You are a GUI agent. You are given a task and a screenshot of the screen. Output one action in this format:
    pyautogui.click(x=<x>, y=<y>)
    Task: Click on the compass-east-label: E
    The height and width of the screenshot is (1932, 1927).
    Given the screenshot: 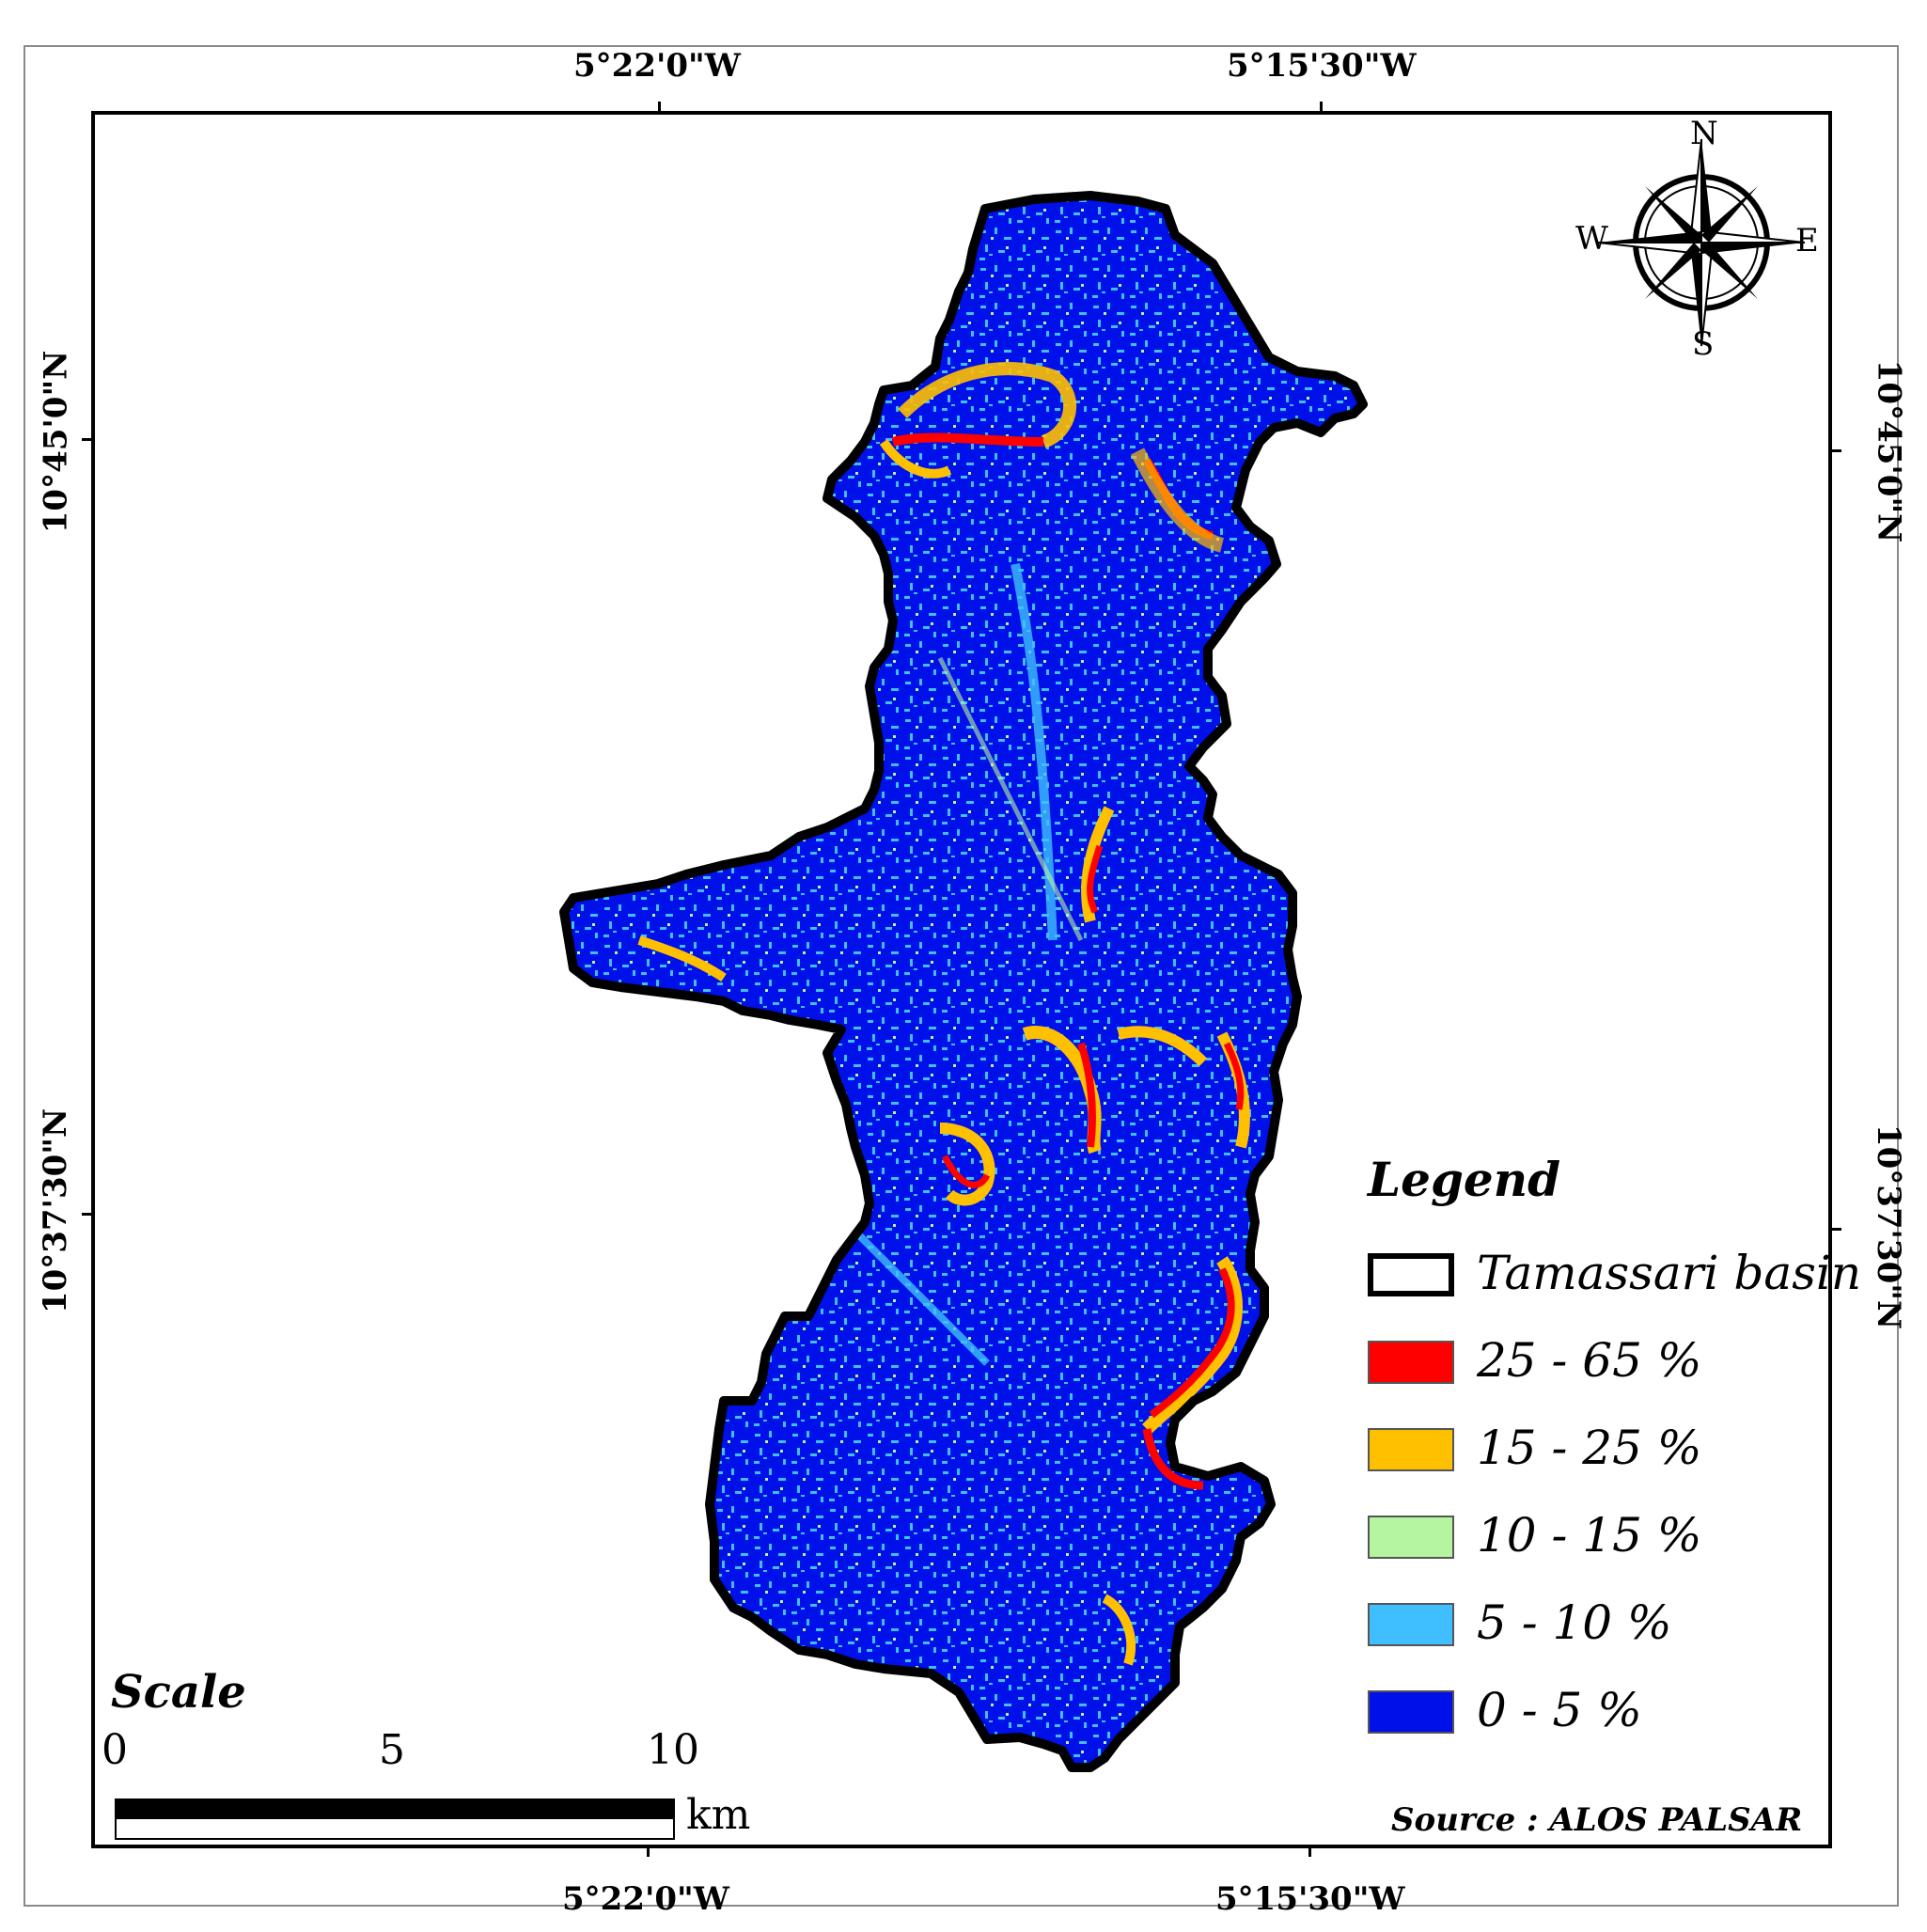 What is the action you would take?
    pyautogui.click(x=1807, y=241)
    